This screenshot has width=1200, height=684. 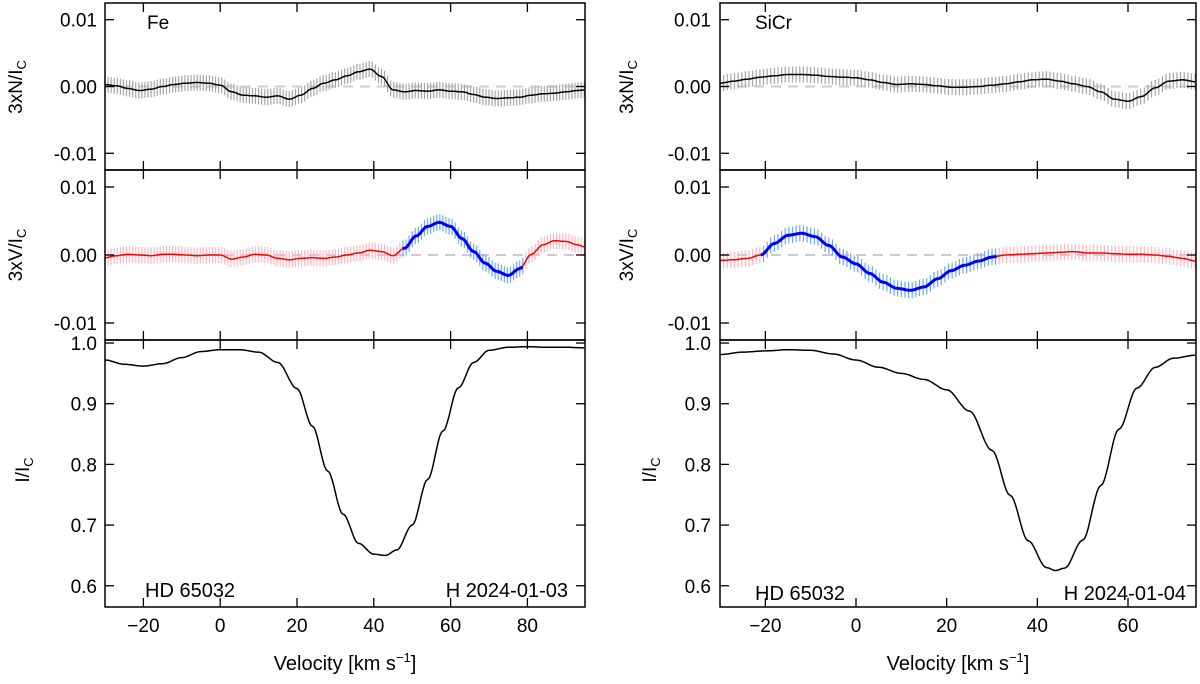 I want to click on right-v-ytick-label: 0.01, so click(x=692, y=188).